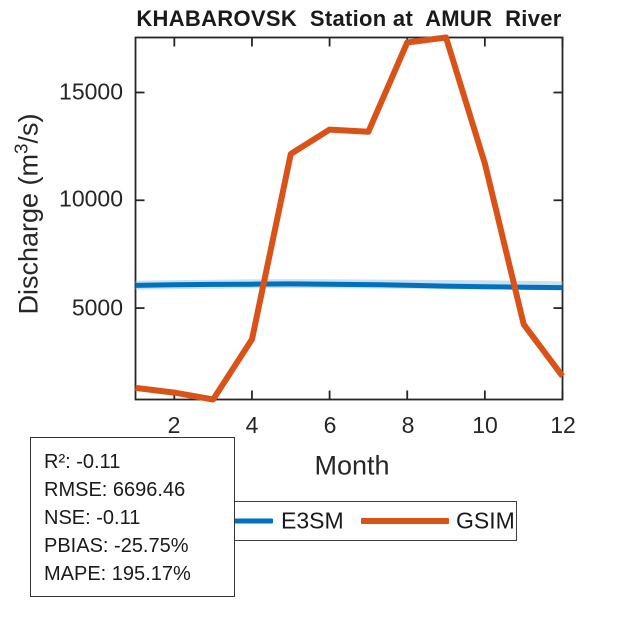 The width and height of the screenshot is (625, 625). What do you see at coordinates (563, 425) in the screenshot?
I see `x-tick-label: 12` at bounding box center [563, 425].